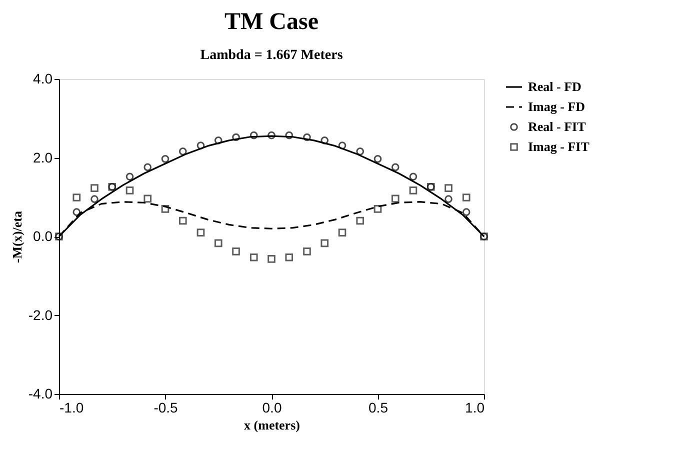 This screenshot has width=675, height=451. Describe the element at coordinates (43, 78) in the screenshot. I see `y-tick-label: 4.0` at that location.